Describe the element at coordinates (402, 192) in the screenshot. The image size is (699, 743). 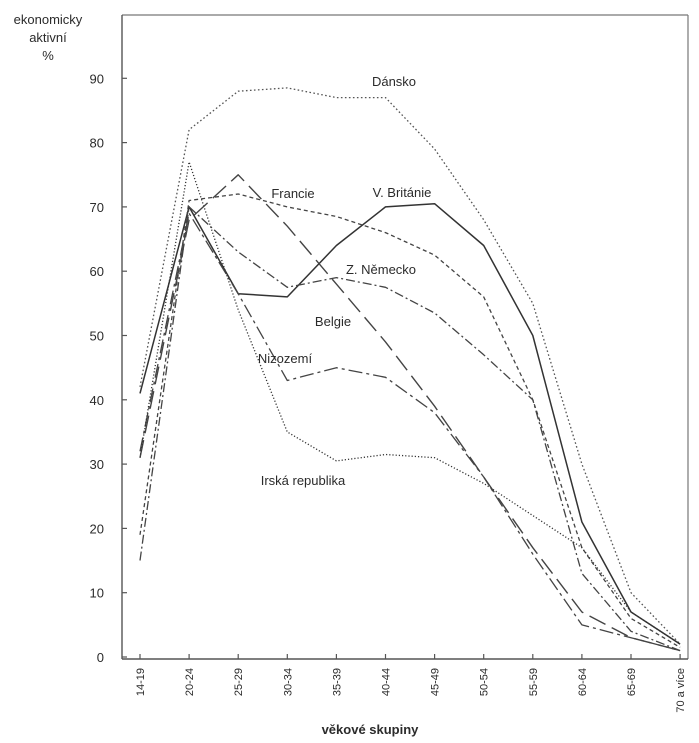
I see `series-label: V. Británie` at that location.